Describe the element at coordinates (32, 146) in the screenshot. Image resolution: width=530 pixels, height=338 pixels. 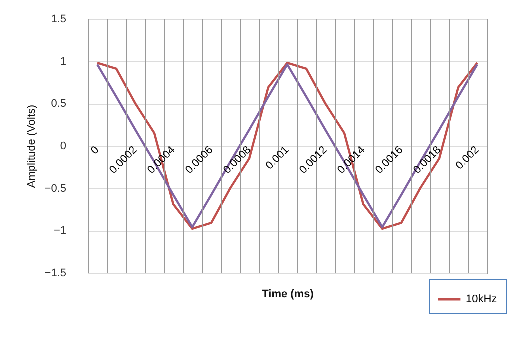
I see `y-axis-title: Amplitude (Volts)` at that location.